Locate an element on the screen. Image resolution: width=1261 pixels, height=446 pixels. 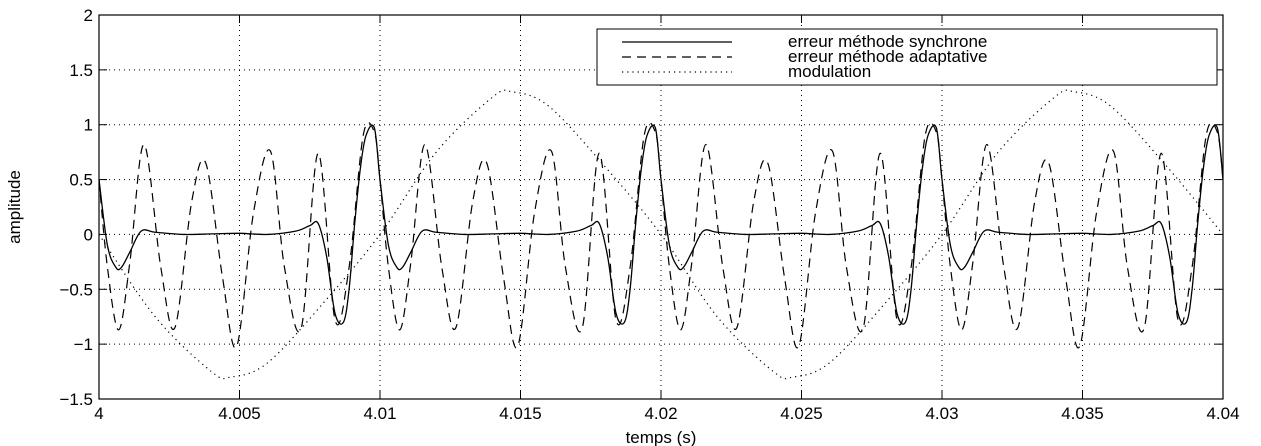
x-tick-label: 4.02 is located at coordinates (660, 413).